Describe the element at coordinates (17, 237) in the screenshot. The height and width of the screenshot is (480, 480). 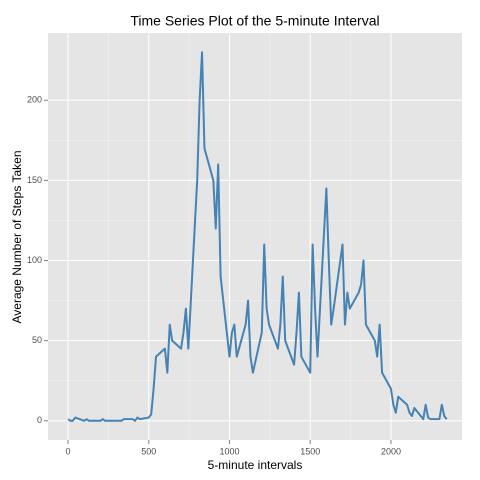
I see `y-axis-label: Average Number of Steps Taken` at that location.